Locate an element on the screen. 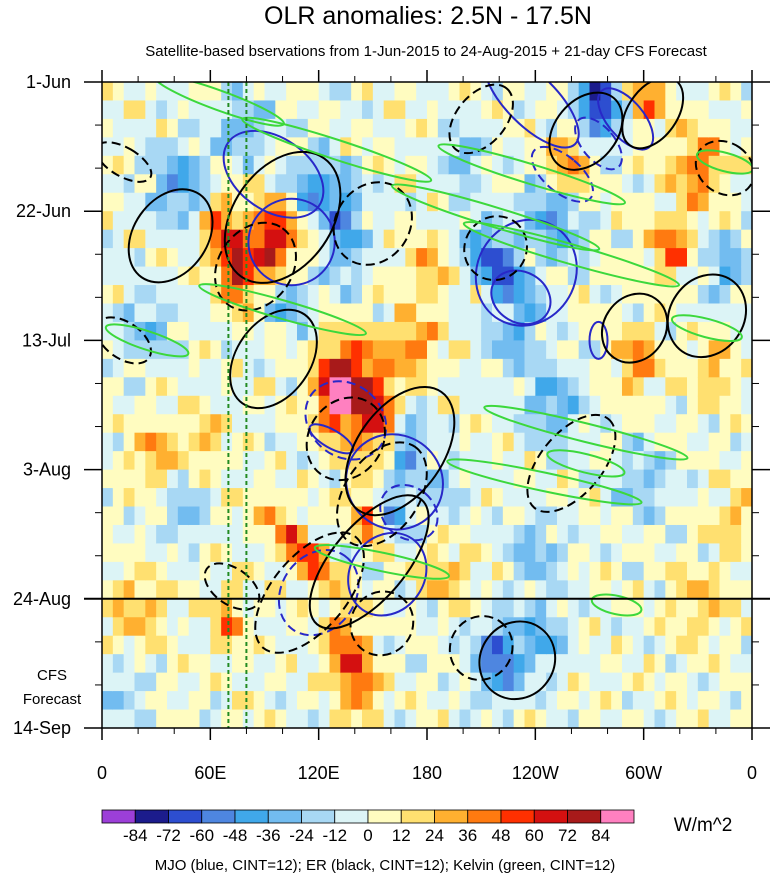 Image resolution: width=770 pixels, height=878 pixels. colorbar-segment is located at coordinates (384, 816).